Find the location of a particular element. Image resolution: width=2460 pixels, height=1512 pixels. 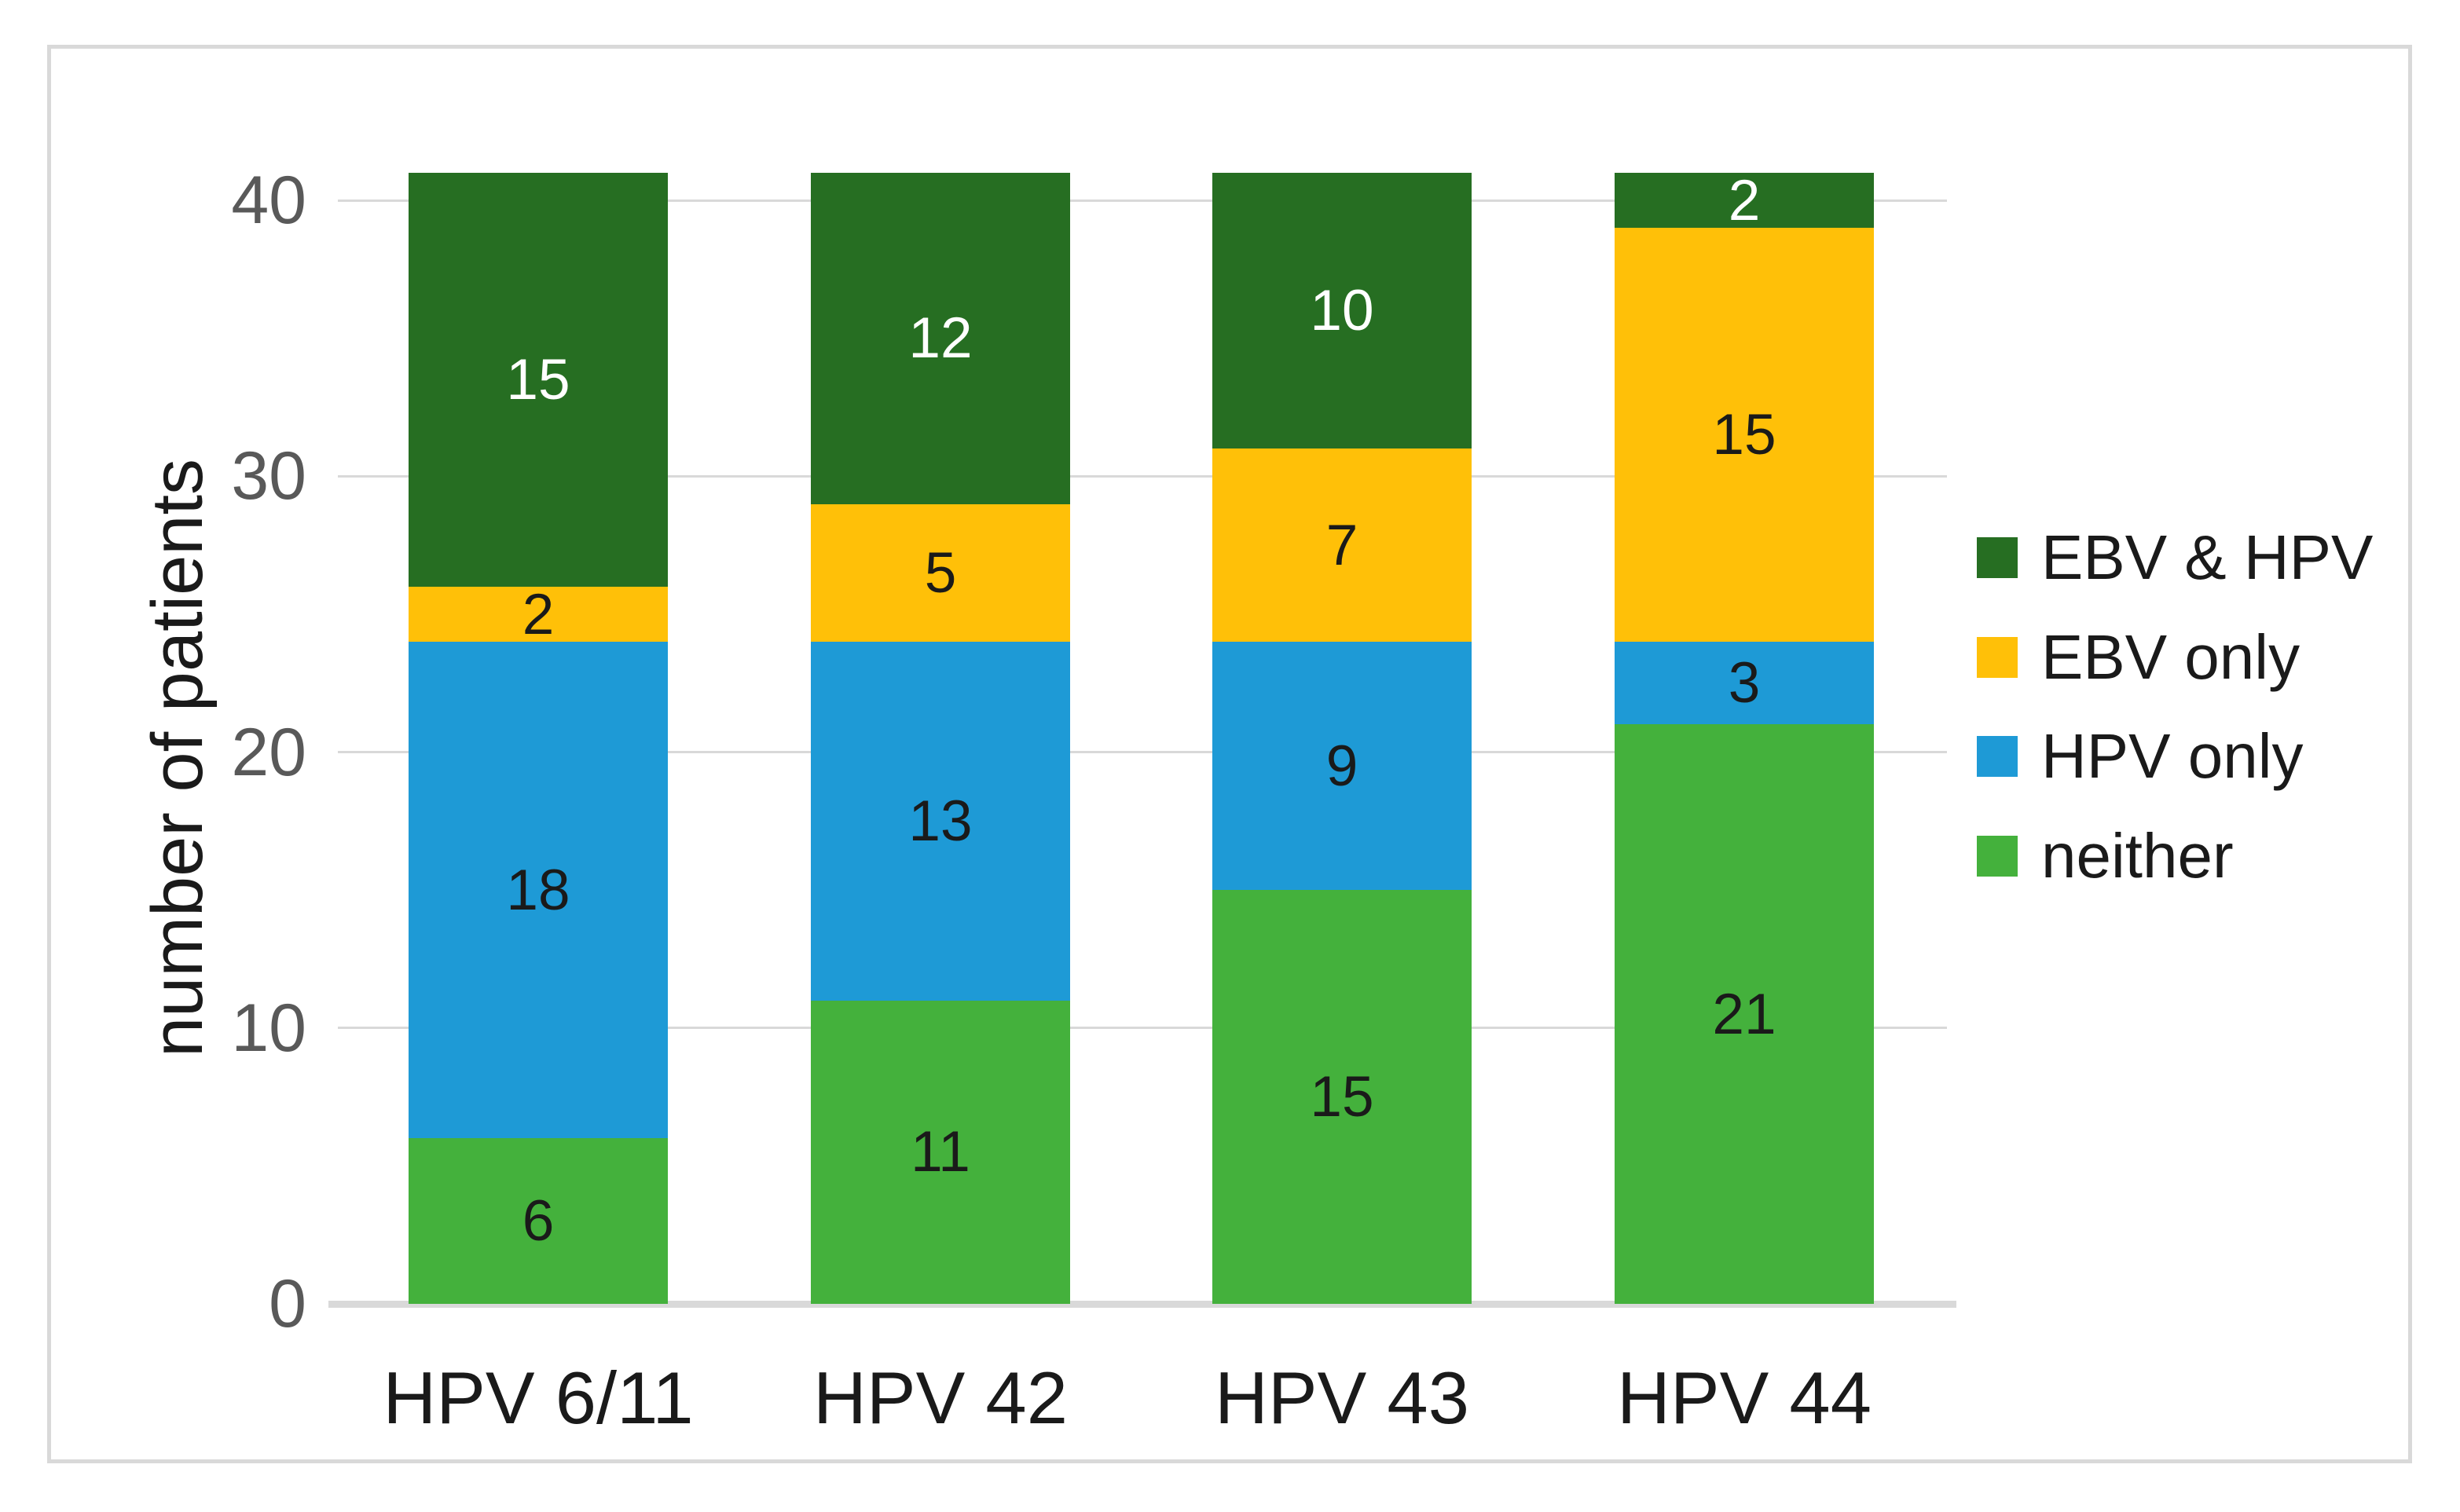

bar-hpv-6-11-segment-ebv-hpv: 15 is located at coordinates (538, 380).